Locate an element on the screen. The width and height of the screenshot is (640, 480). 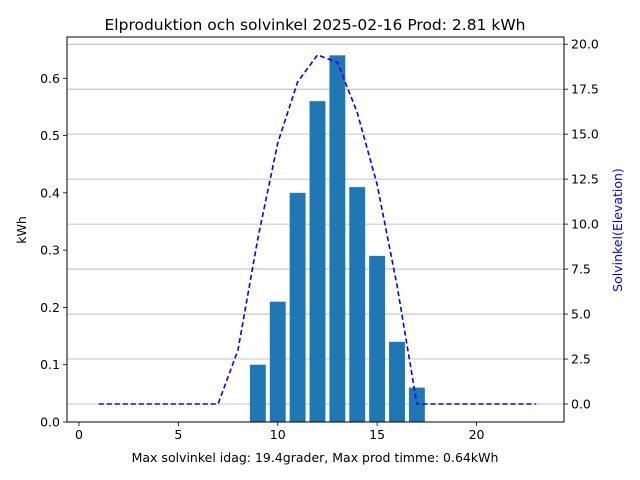
y-axis-label: kWh is located at coordinates (21, 230).